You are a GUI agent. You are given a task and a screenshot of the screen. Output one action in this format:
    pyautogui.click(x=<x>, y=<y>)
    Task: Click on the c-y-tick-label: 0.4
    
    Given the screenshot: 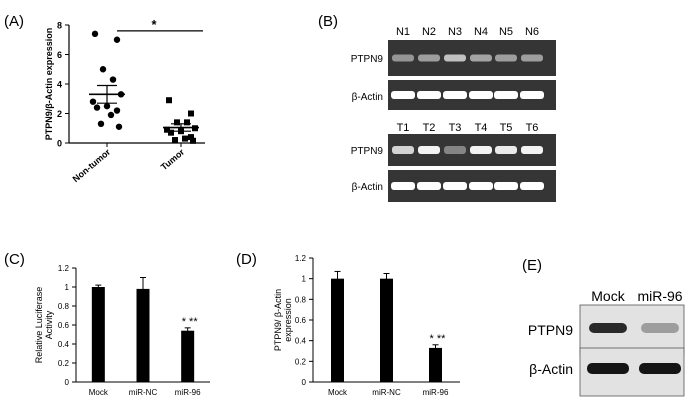 What is the action you would take?
    pyautogui.click(x=64, y=344)
    